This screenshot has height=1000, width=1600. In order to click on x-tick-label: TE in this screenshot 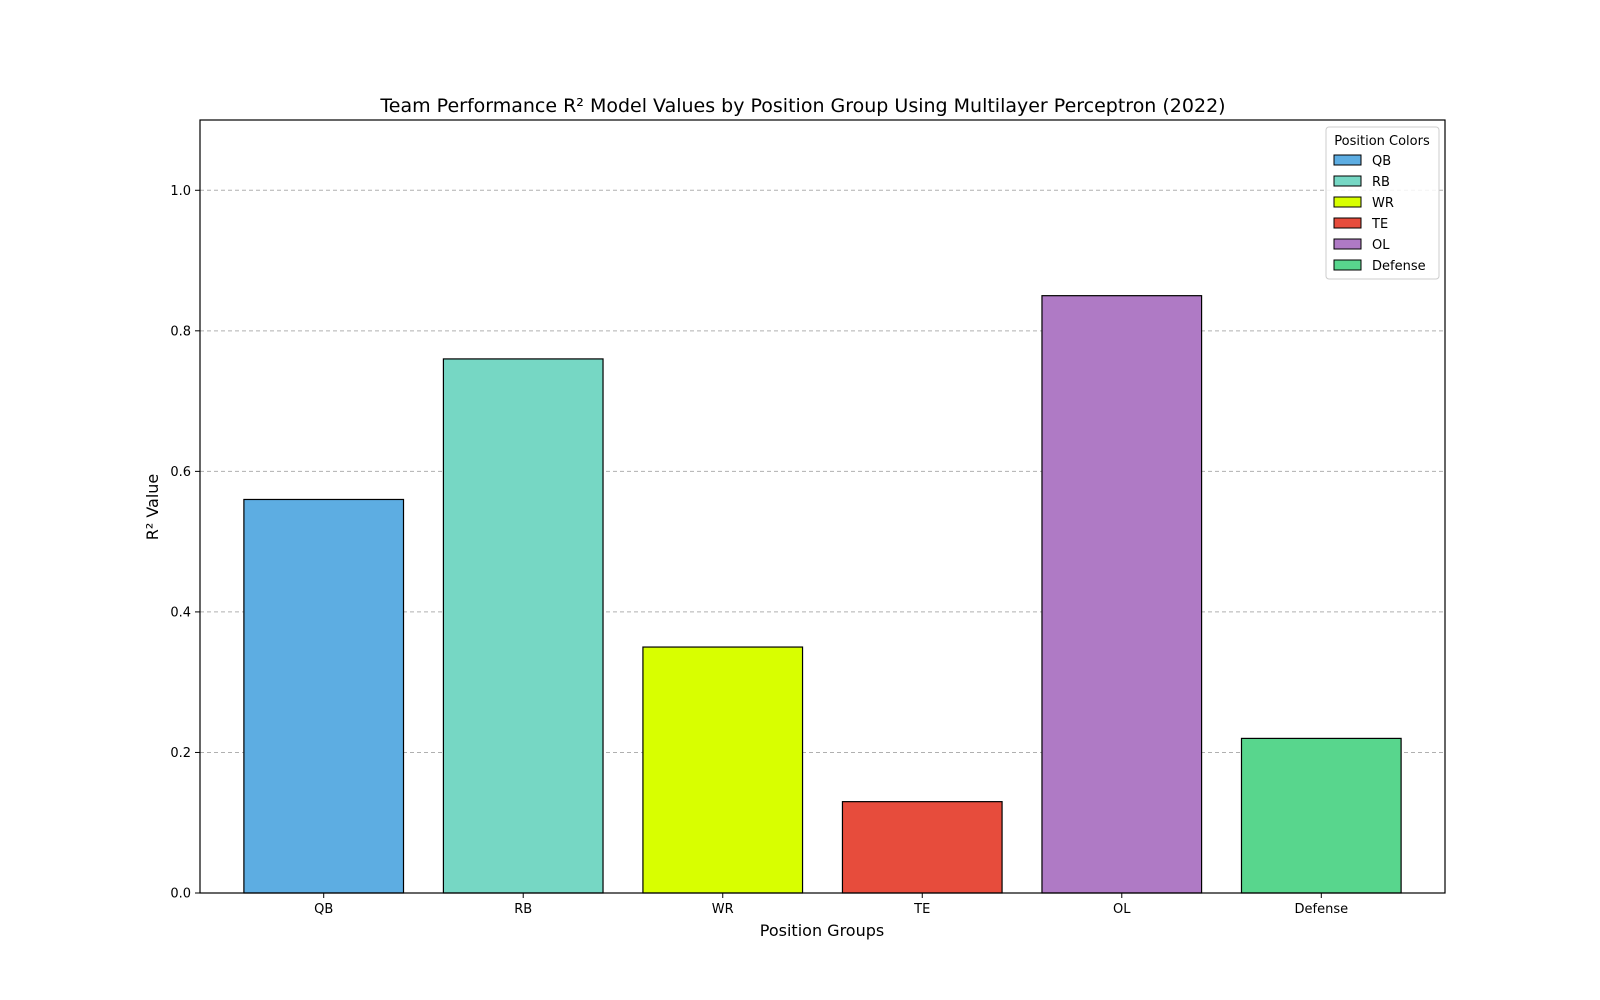, I will do `click(921, 909)`.